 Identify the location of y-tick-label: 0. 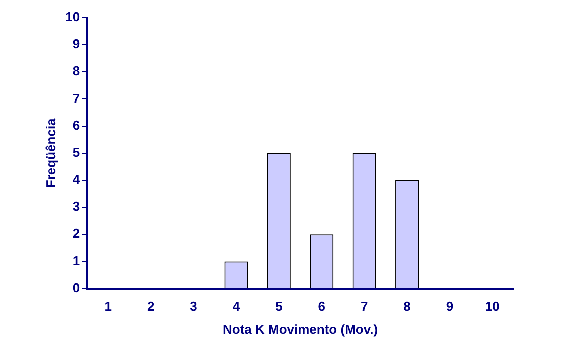
(76, 288).